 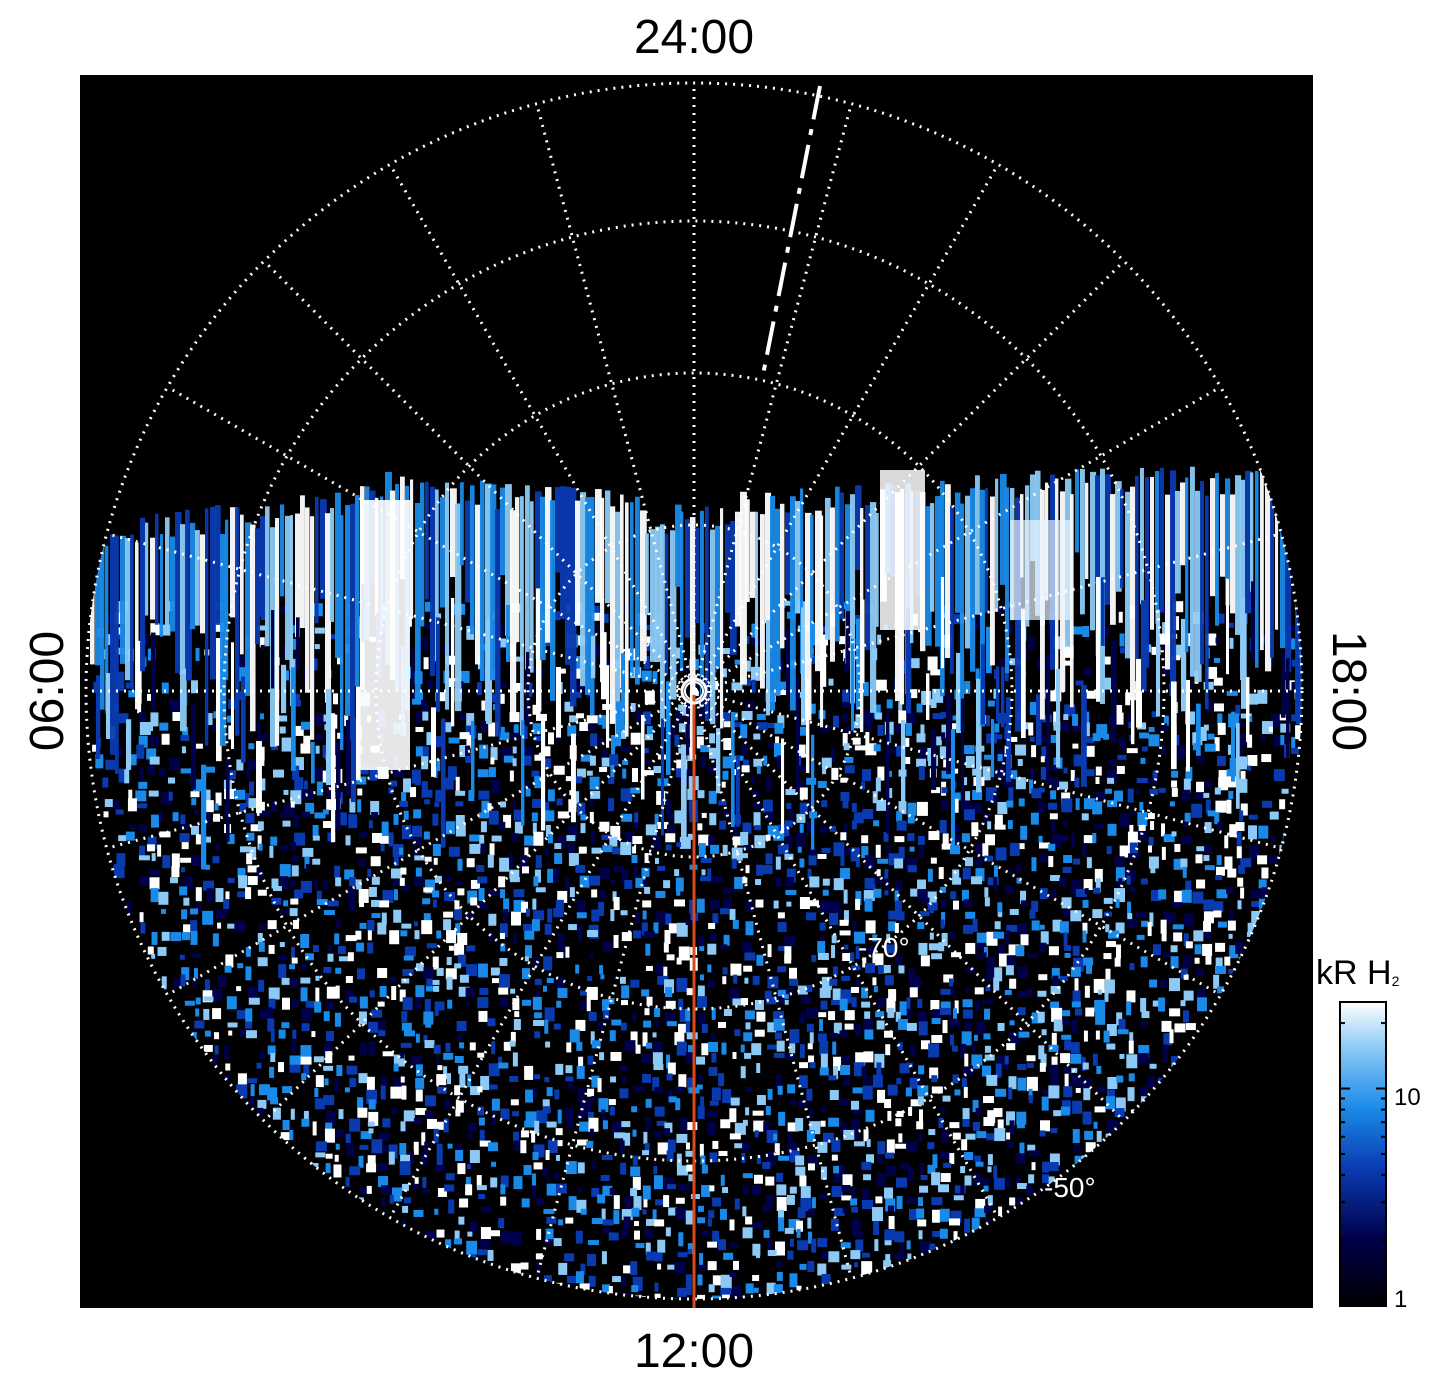 What do you see at coordinates (1363, 1164) in the screenshot?
I see `colorbar-ticks` at bounding box center [1363, 1164].